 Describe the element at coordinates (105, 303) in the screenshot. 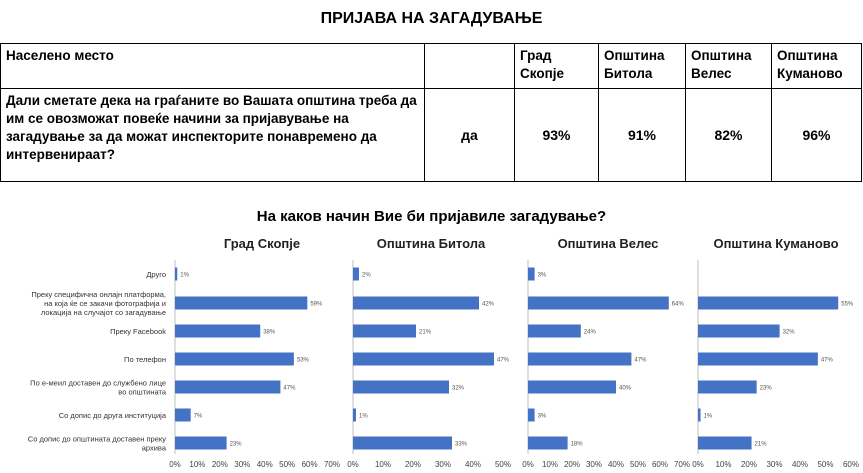

I see `category-label: на која ќе се закачи фотографија и` at that location.